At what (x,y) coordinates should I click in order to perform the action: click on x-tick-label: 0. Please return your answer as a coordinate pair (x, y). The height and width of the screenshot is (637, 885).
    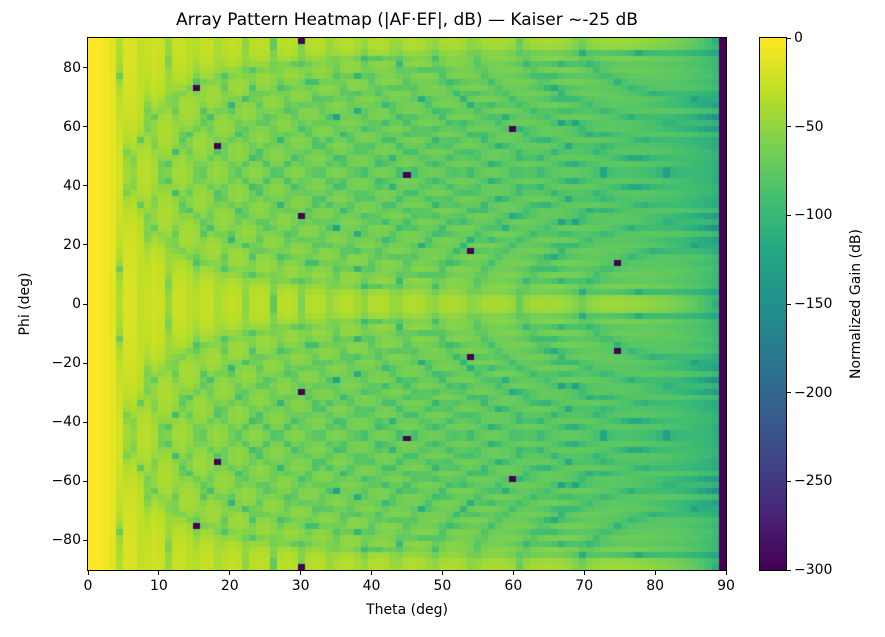
    Looking at the image, I should click on (88, 586).